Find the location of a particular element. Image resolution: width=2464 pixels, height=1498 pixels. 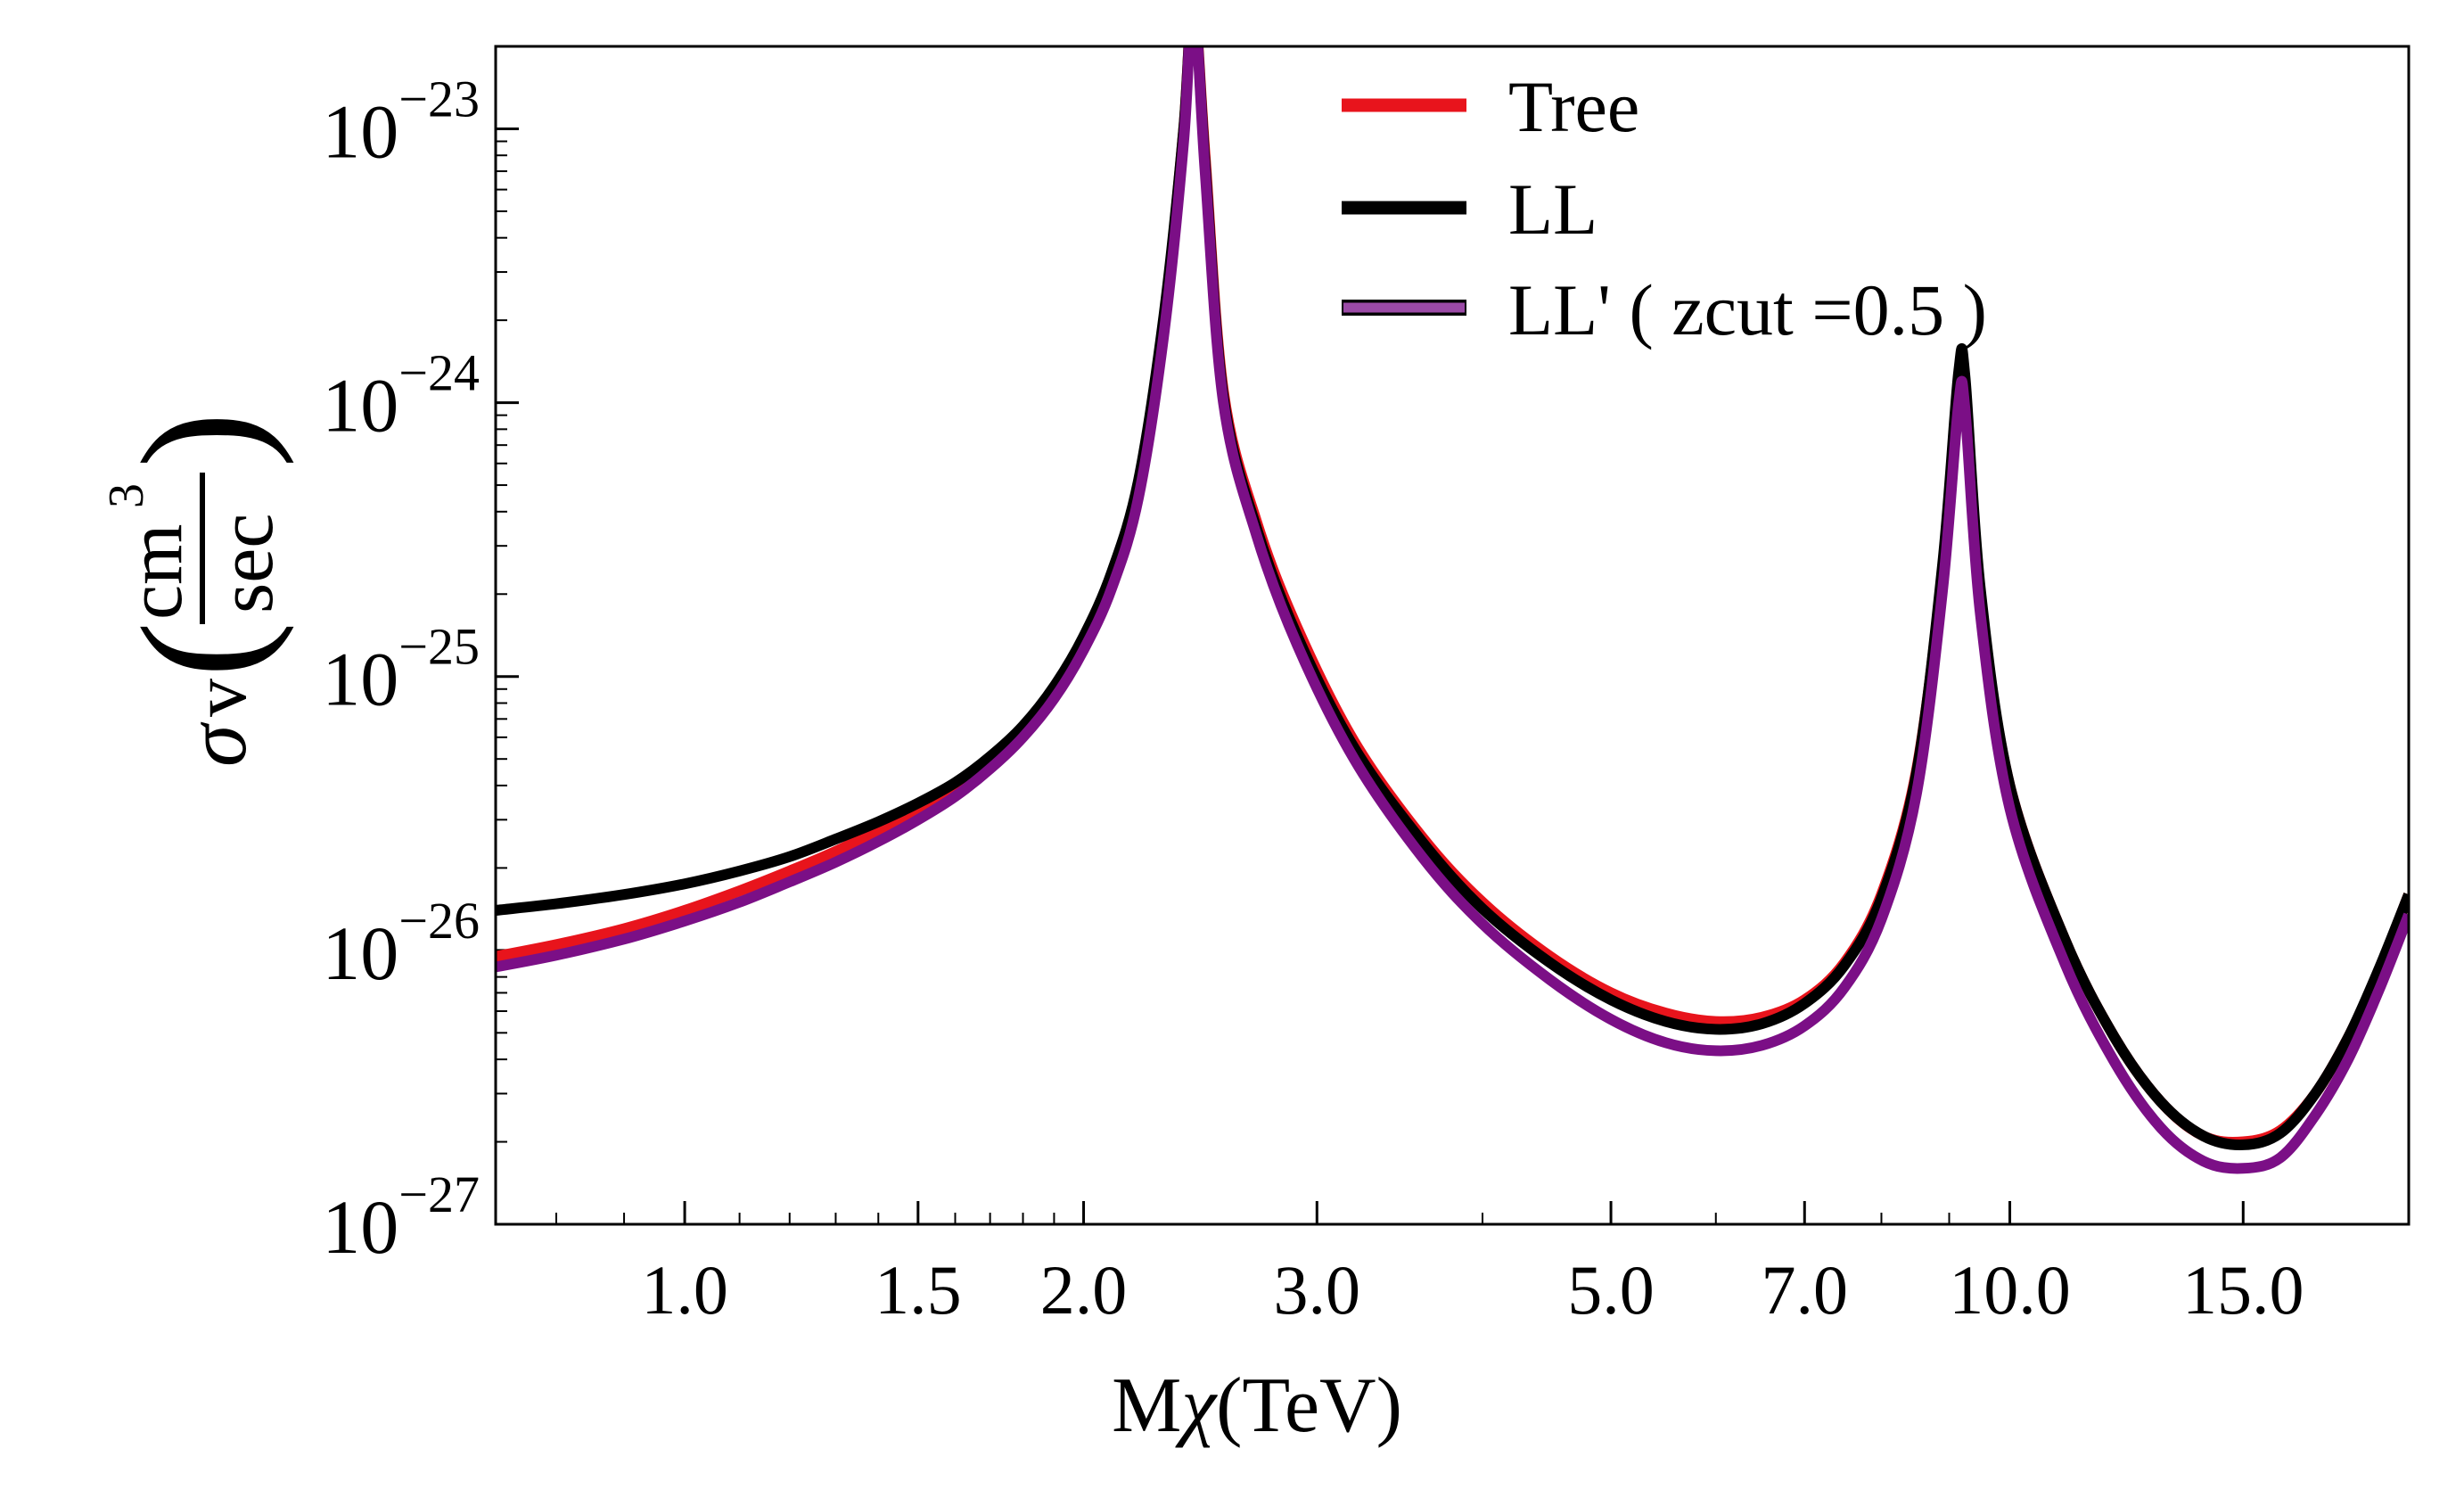

legend-item-llprime: LL' ( zcut =0.5 ) is located at coordinates (1664, 309).